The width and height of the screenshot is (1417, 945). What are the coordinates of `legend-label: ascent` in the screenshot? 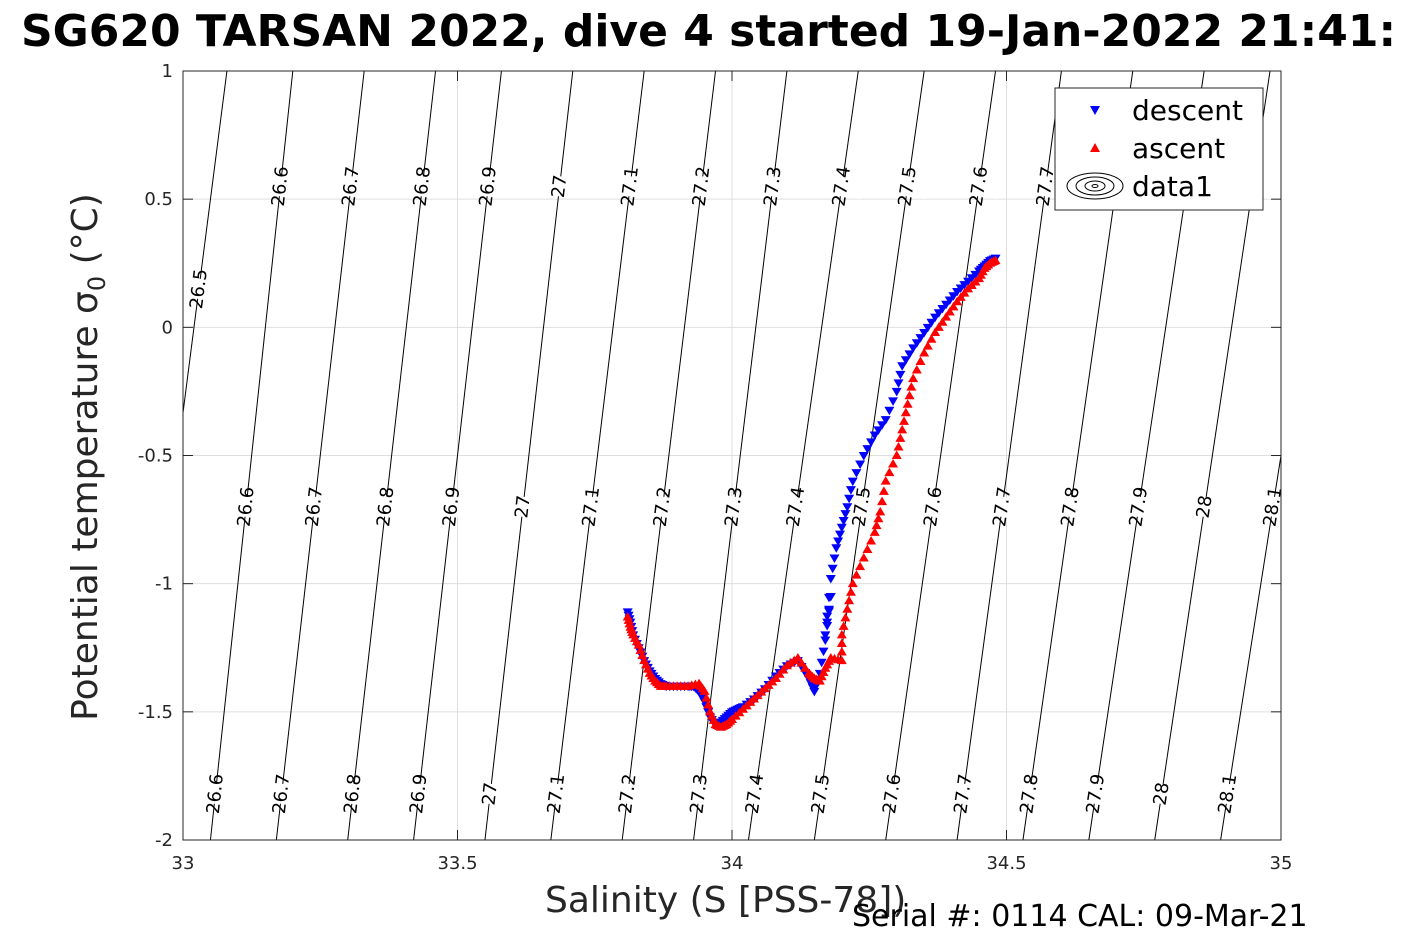 It's located at (1178, 148).